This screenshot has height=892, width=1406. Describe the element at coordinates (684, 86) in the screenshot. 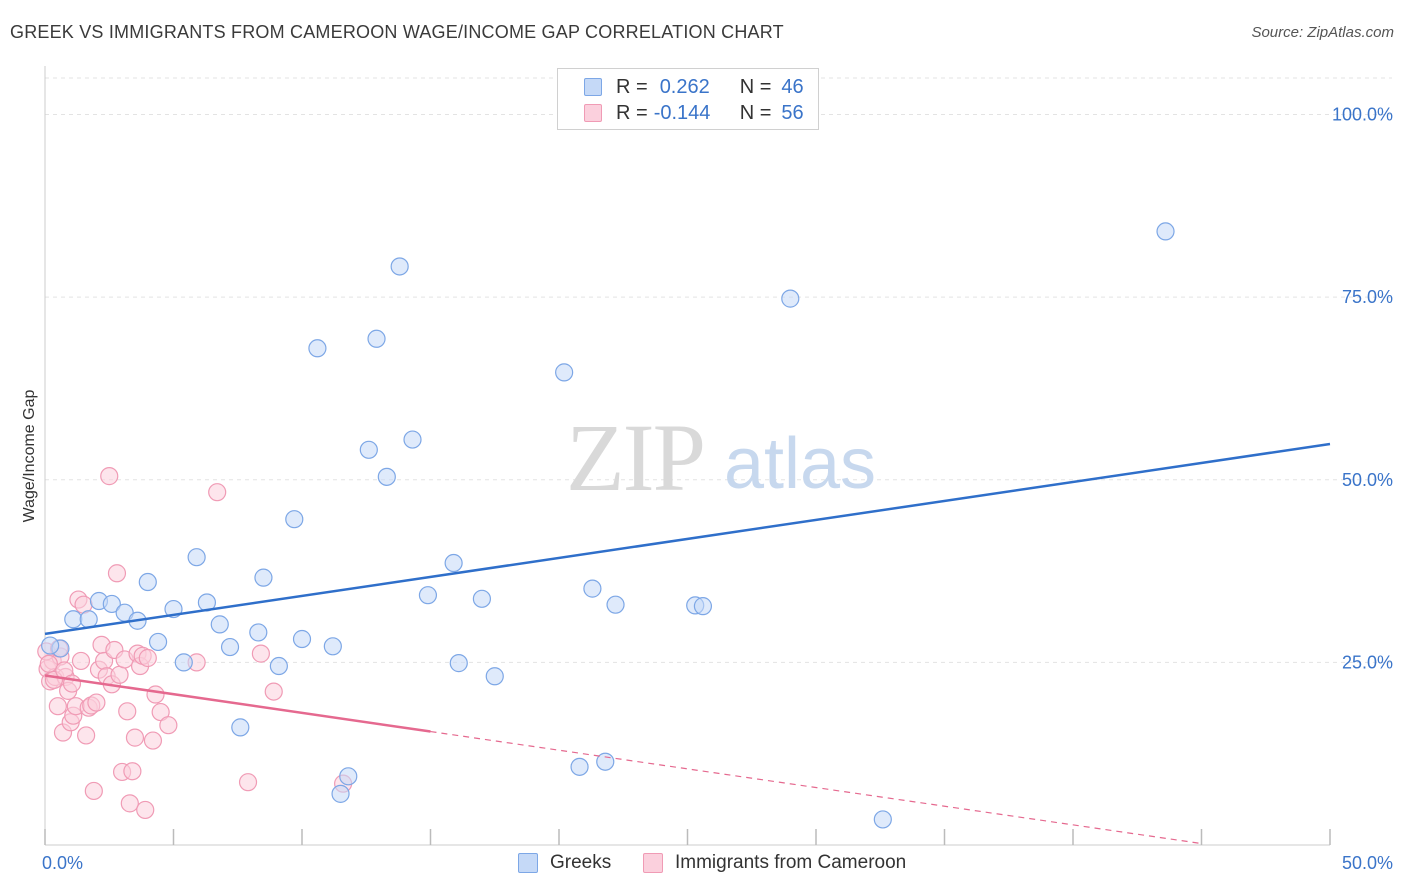

I see `legend-r-value-blue: 0.262` at that location.